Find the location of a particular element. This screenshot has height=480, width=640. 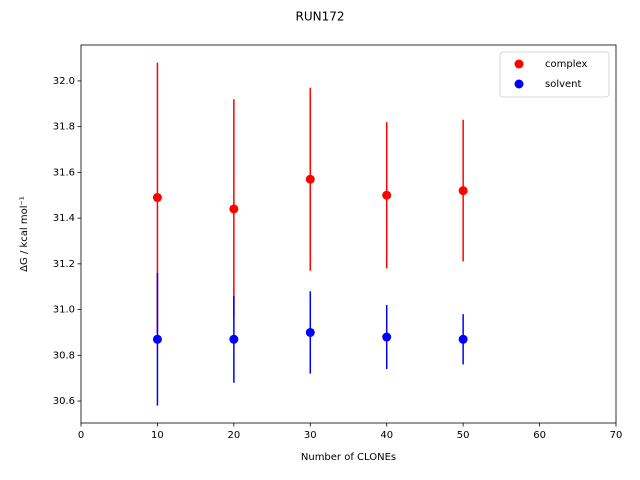

y-tick-label: 30.6 is located at coordinates (64, 401).